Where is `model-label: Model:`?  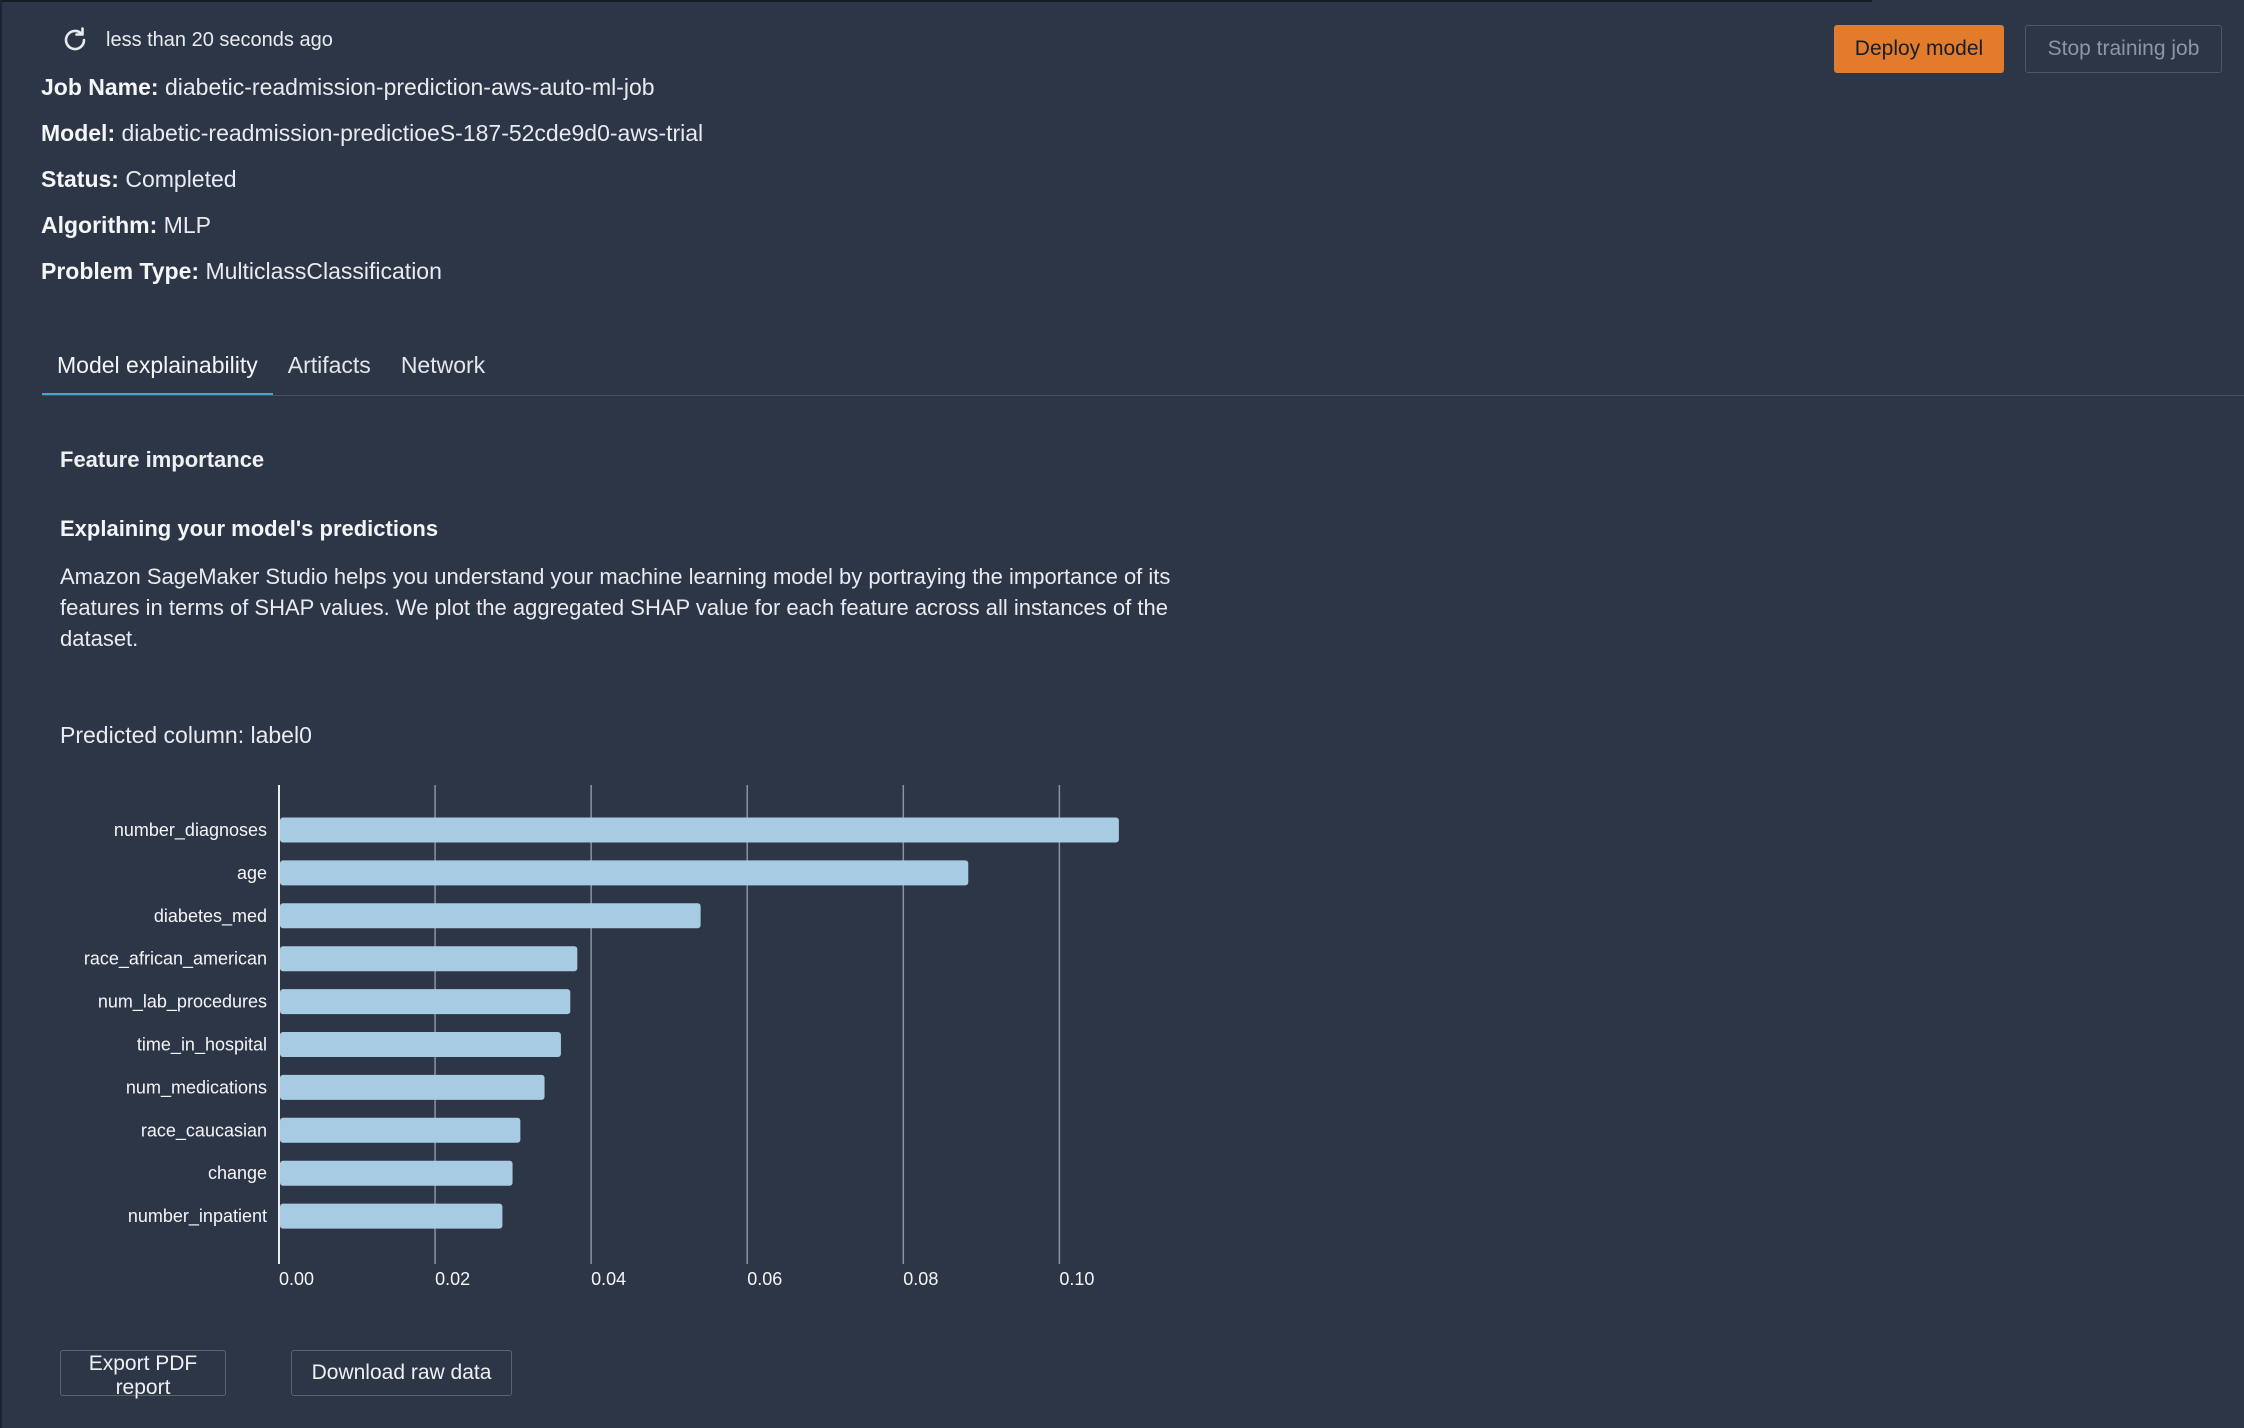
model-label: Model: is located at coordinates (78, 133).